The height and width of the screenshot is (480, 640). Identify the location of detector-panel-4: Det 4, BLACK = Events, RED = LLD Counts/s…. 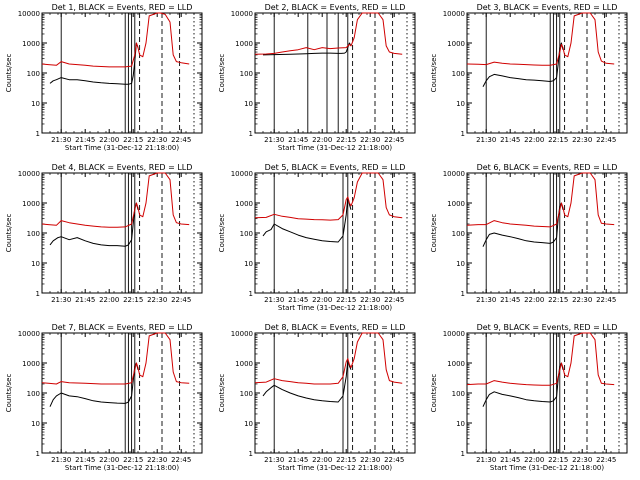
(104, 233).